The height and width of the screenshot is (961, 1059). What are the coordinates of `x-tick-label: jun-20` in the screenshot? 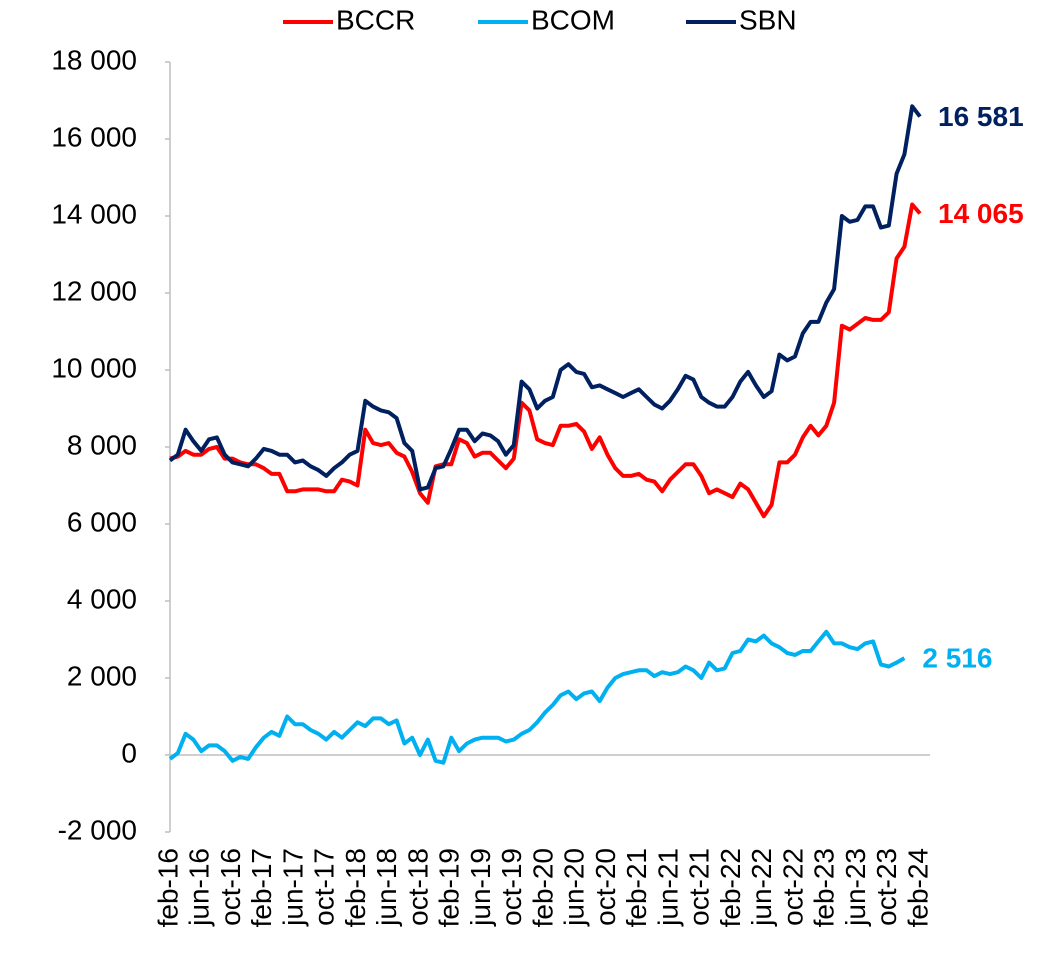 It's located at (574, 887).